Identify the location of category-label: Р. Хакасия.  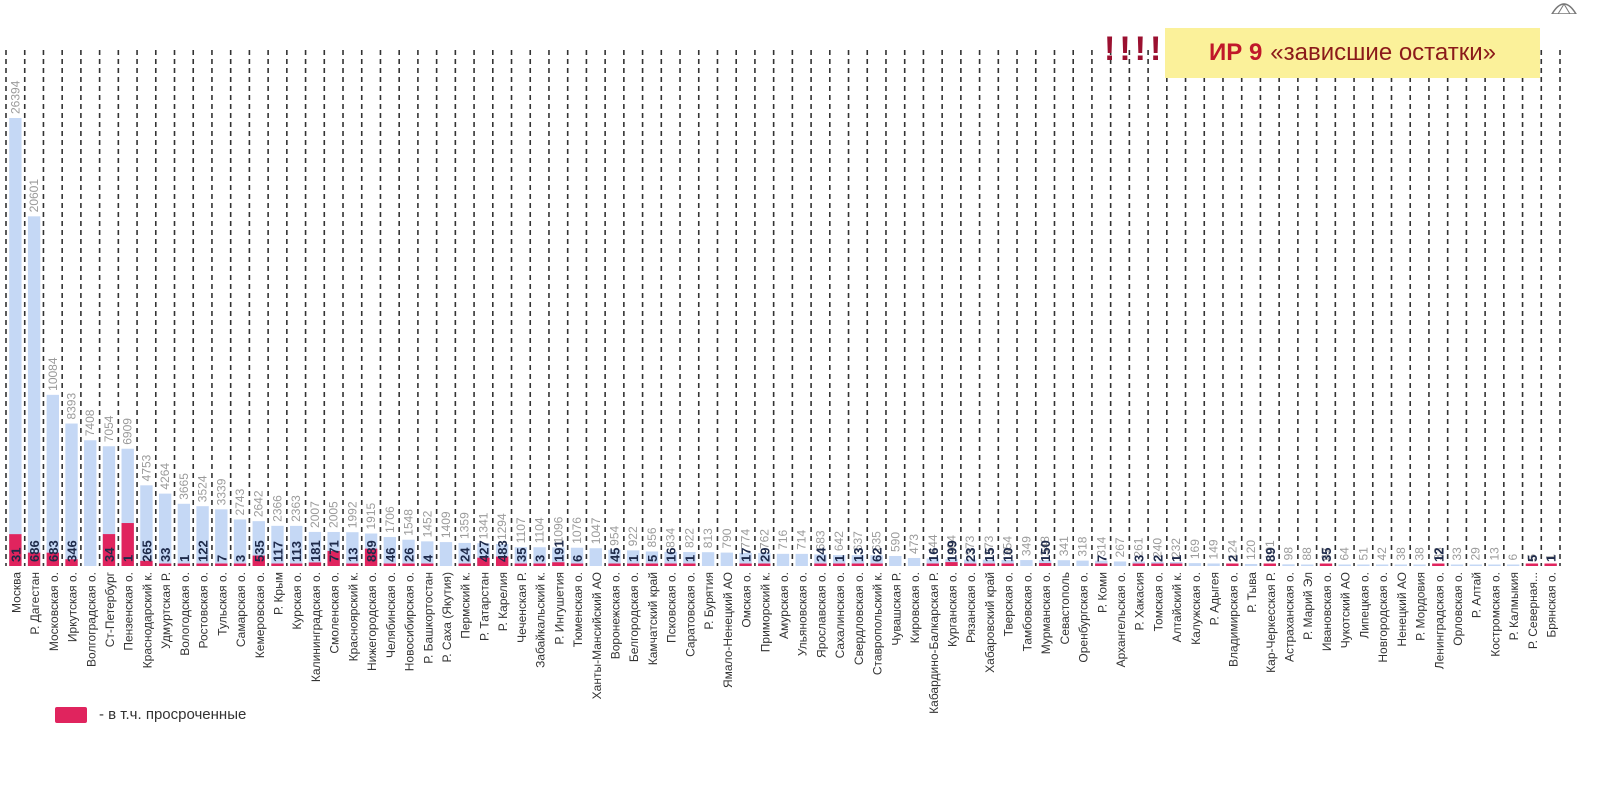
(1140, 601).